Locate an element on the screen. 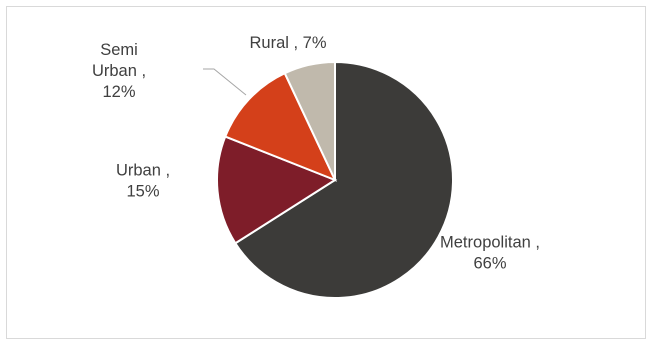 Image resolution: width=652 pixels, height=345 pixels. data-label-semi-urban: Semi Urban , 12% is located at coordinates (119, 71).